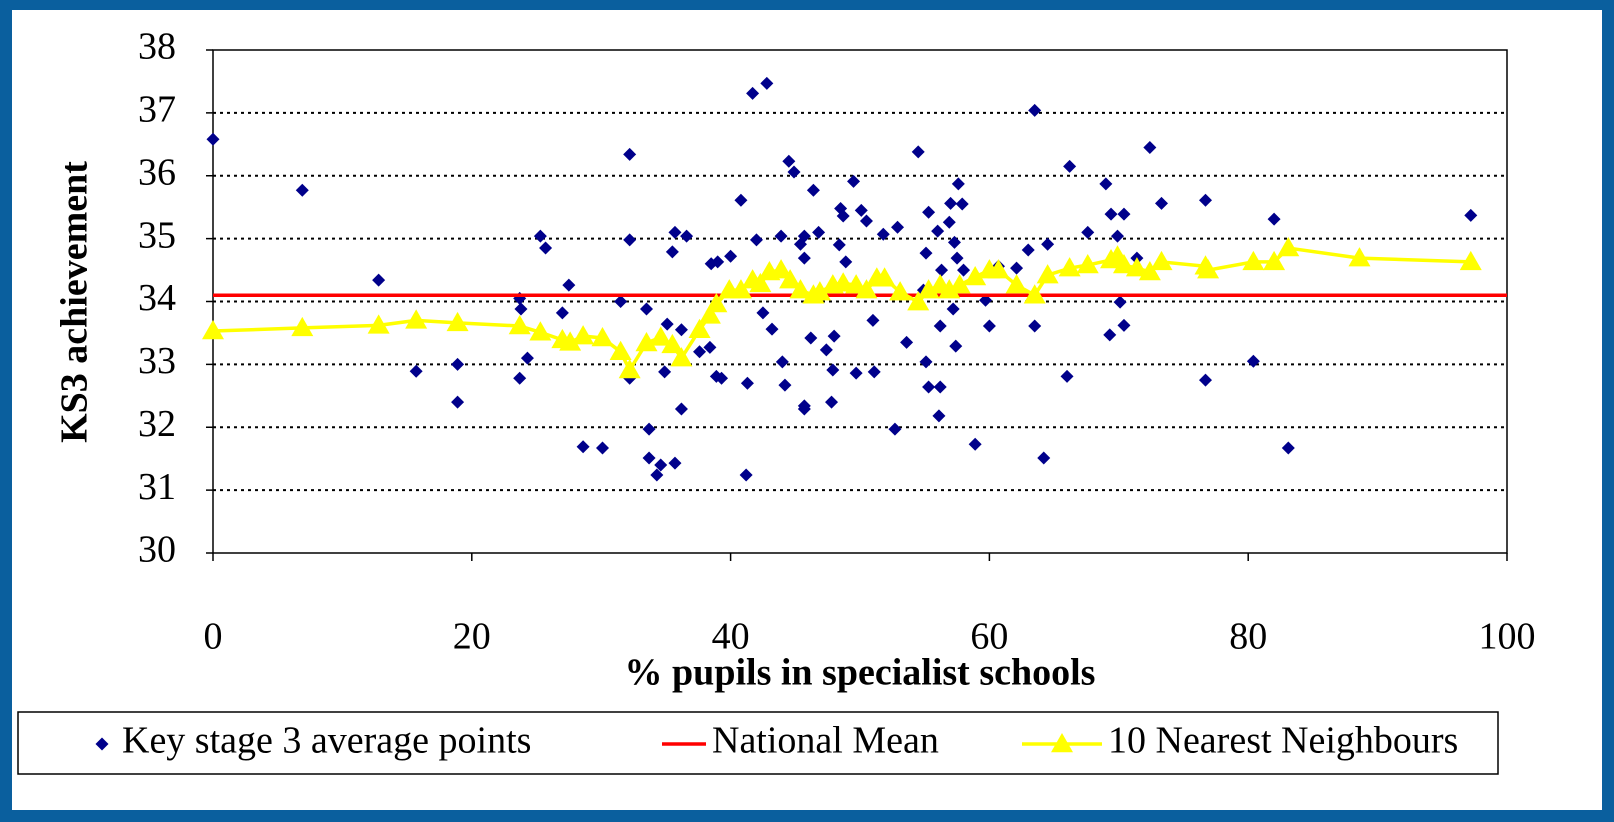 Image resolution: width=1614 pixels, height=822 pixels. What do you see at coordinates (157, 550) in the screenshot?
I see `y-tick-label: 30` at bounding box center [157, 550].